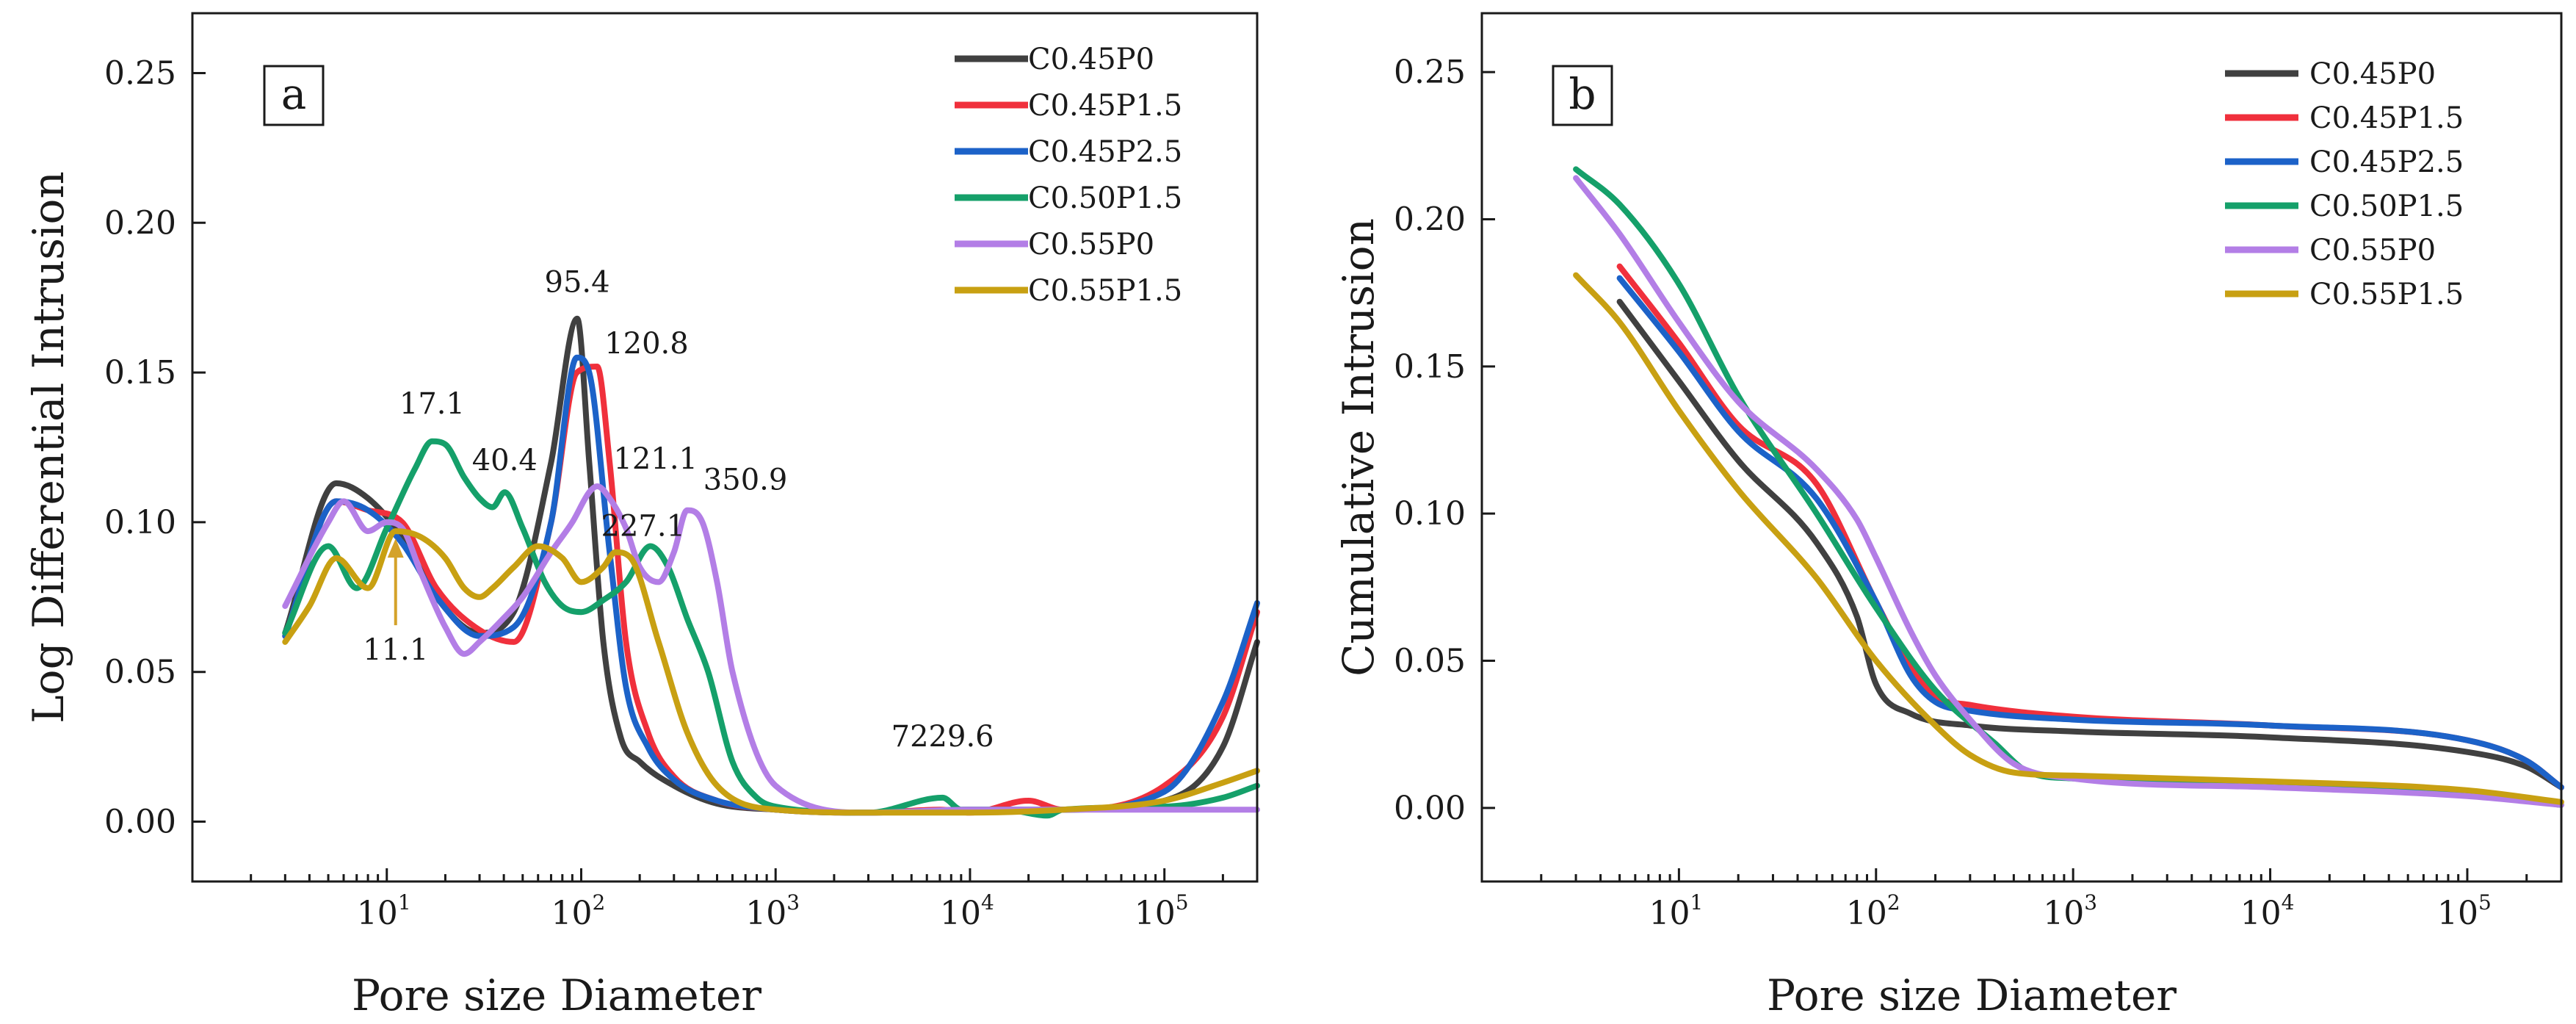 This screenshot has width=2576, height=1024. Describe the element at coordinates (432, 404) in the screenshot. I see `peak-annotation: 17.1` at that location.